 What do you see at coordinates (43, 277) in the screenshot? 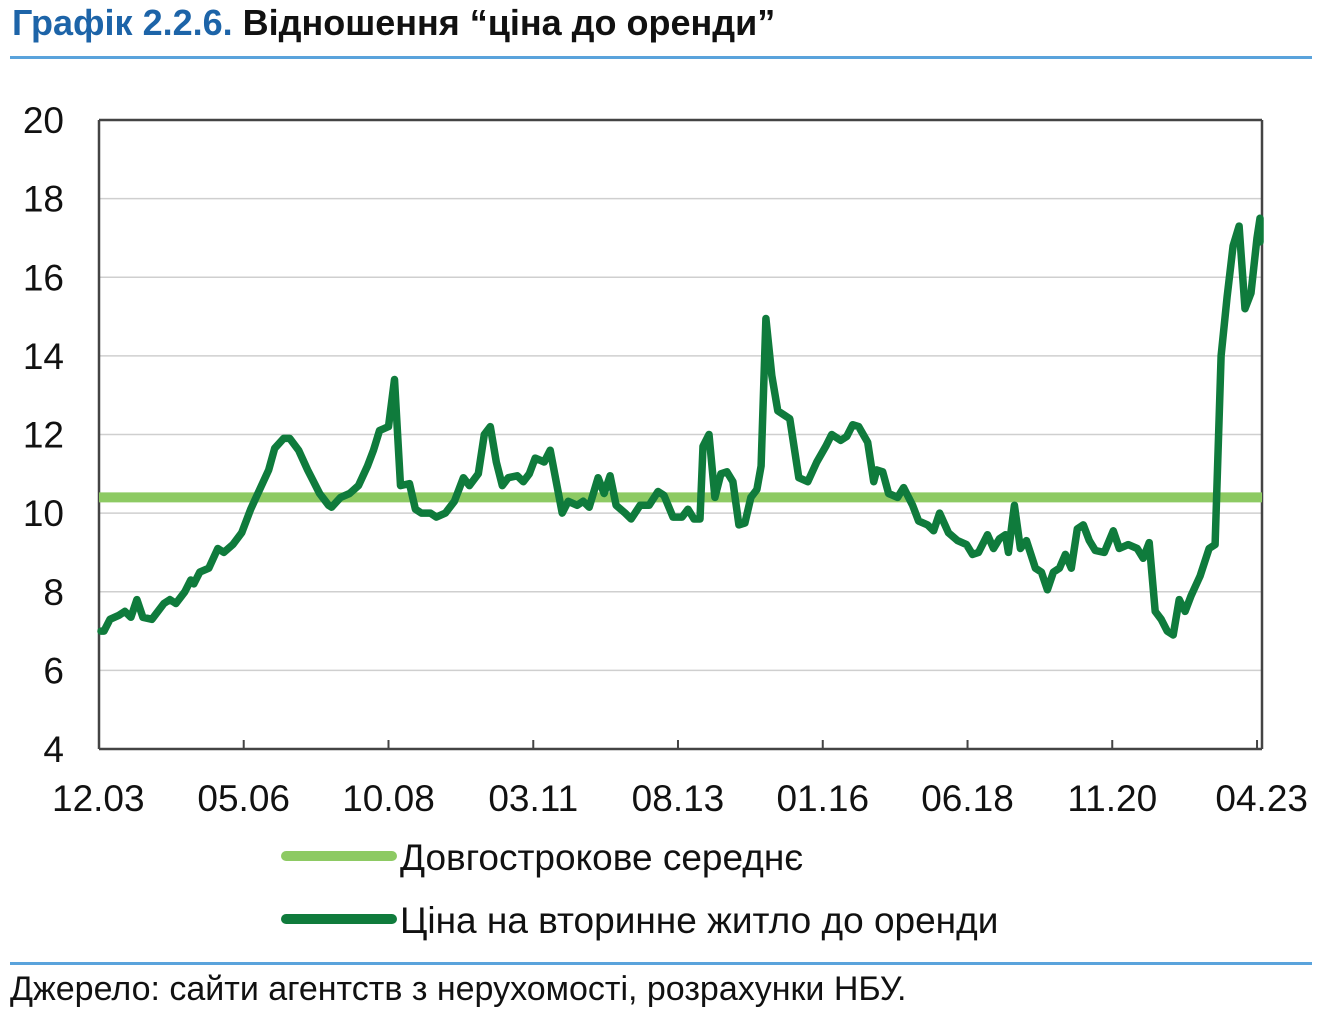
I see `y-tick-label-16: 16` at bounding box center [43, 277].